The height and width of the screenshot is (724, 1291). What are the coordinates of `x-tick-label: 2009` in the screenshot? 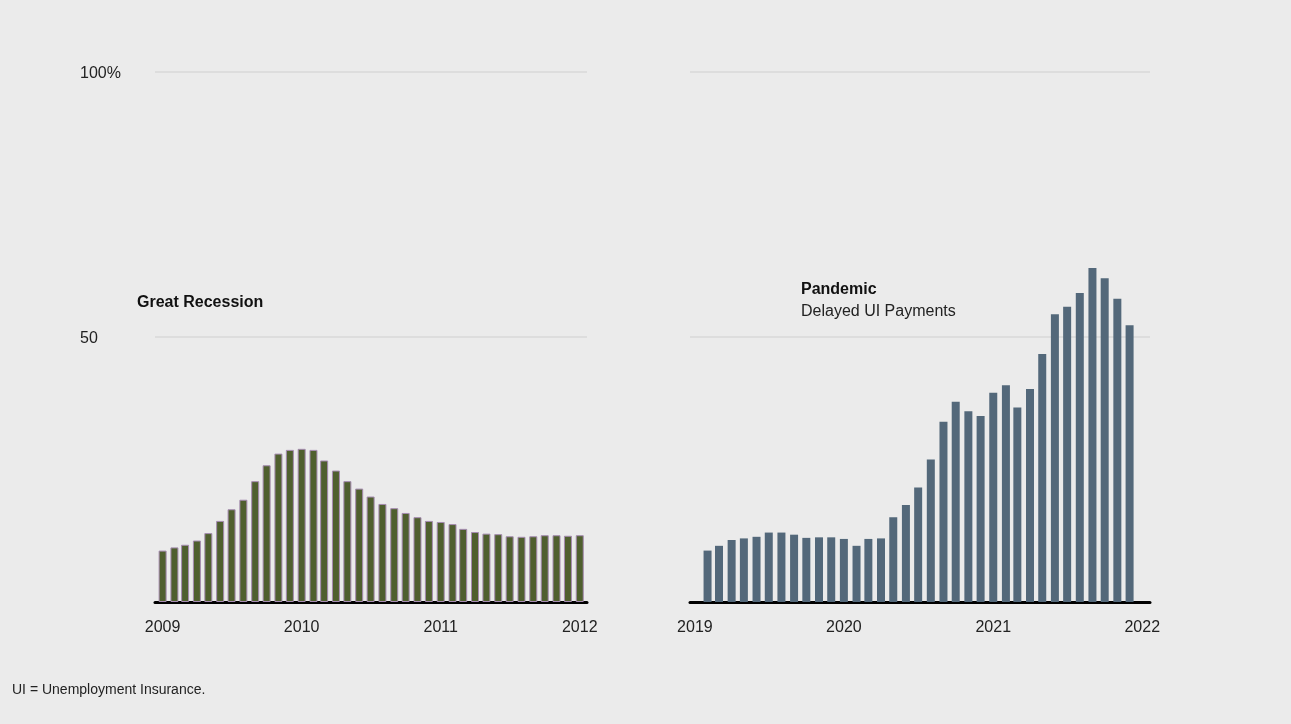 It's located at (162, 626).